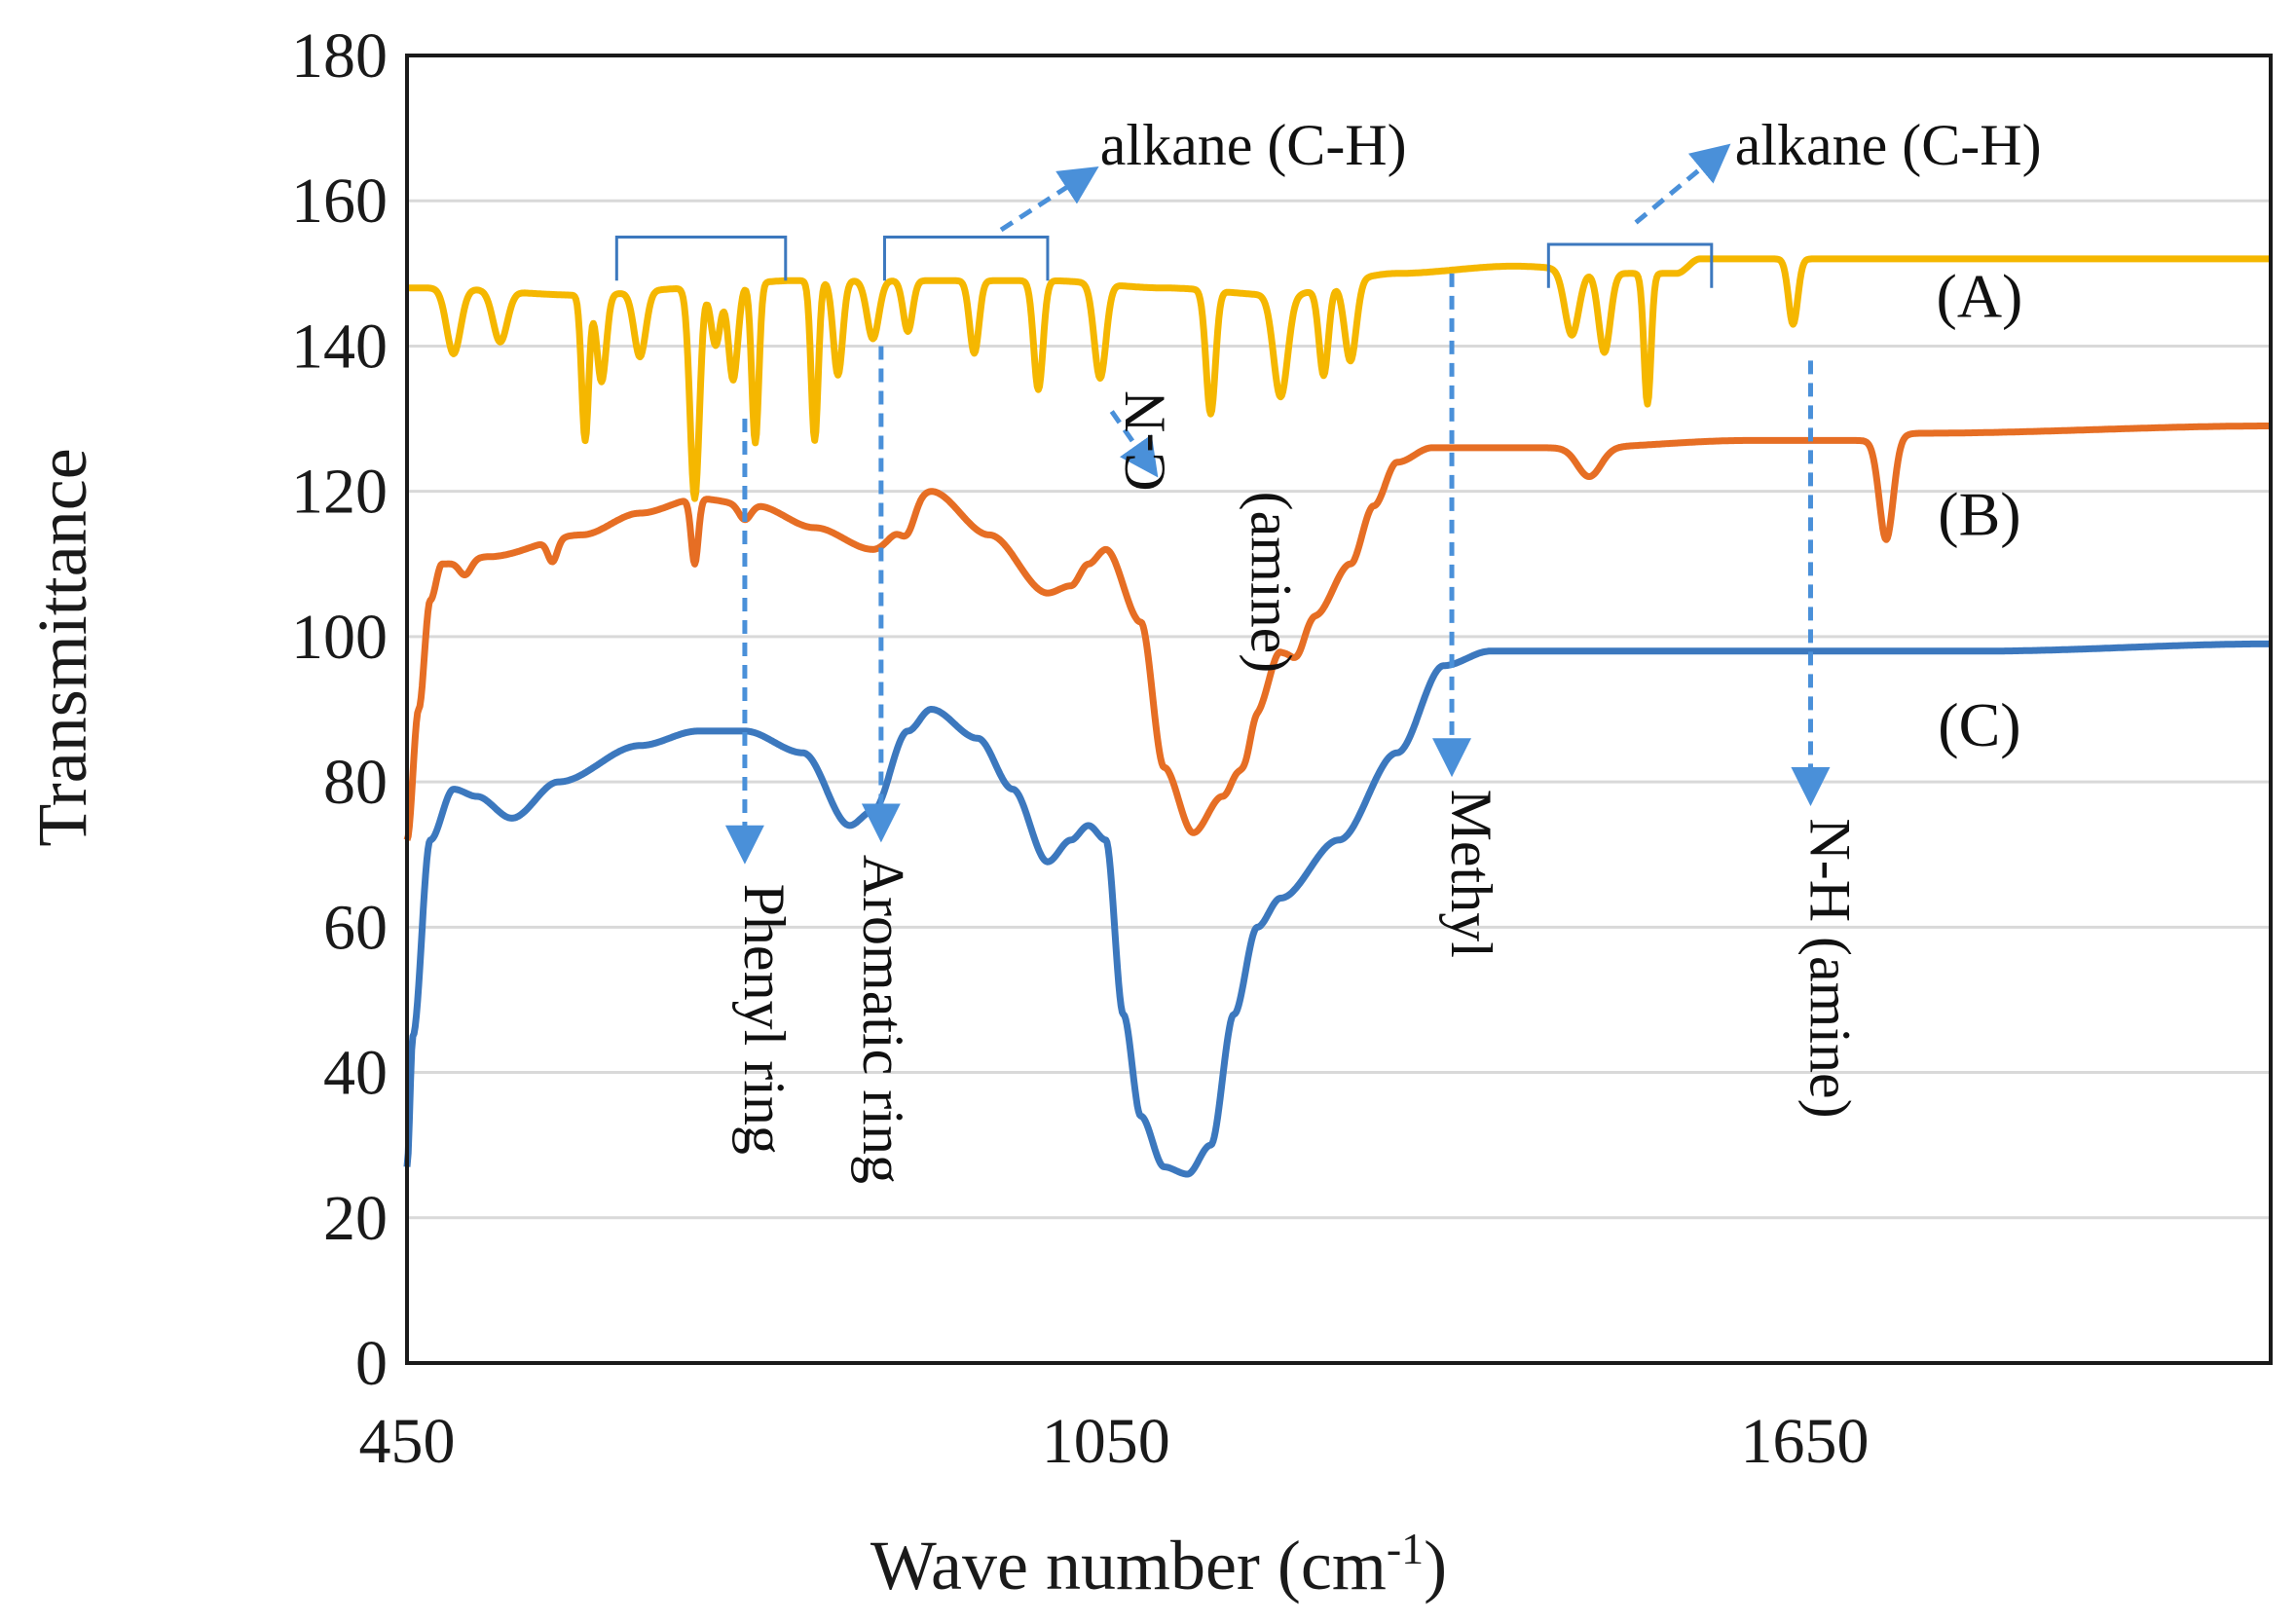  What do you see at coordinates (408, 1441) in the screenshot?
I see `x-tick-label: 450` at bounding box center [408, 1441].